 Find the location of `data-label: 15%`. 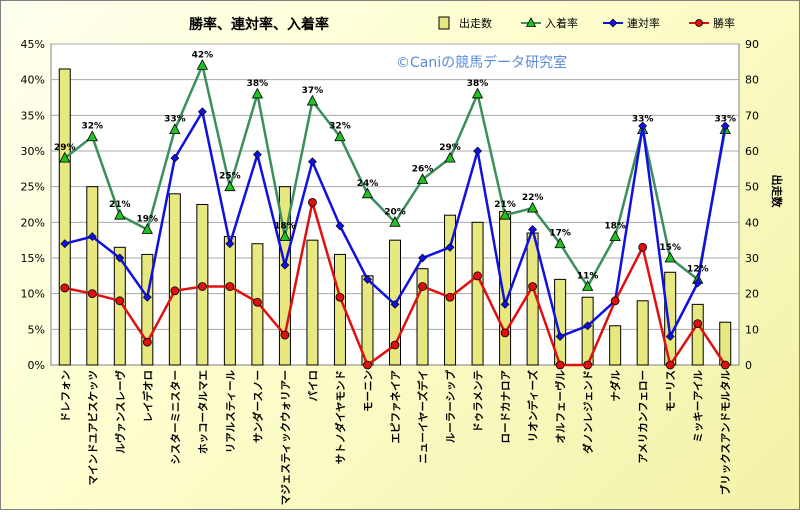

data-label: 15% is located at coordinates (670, 248).